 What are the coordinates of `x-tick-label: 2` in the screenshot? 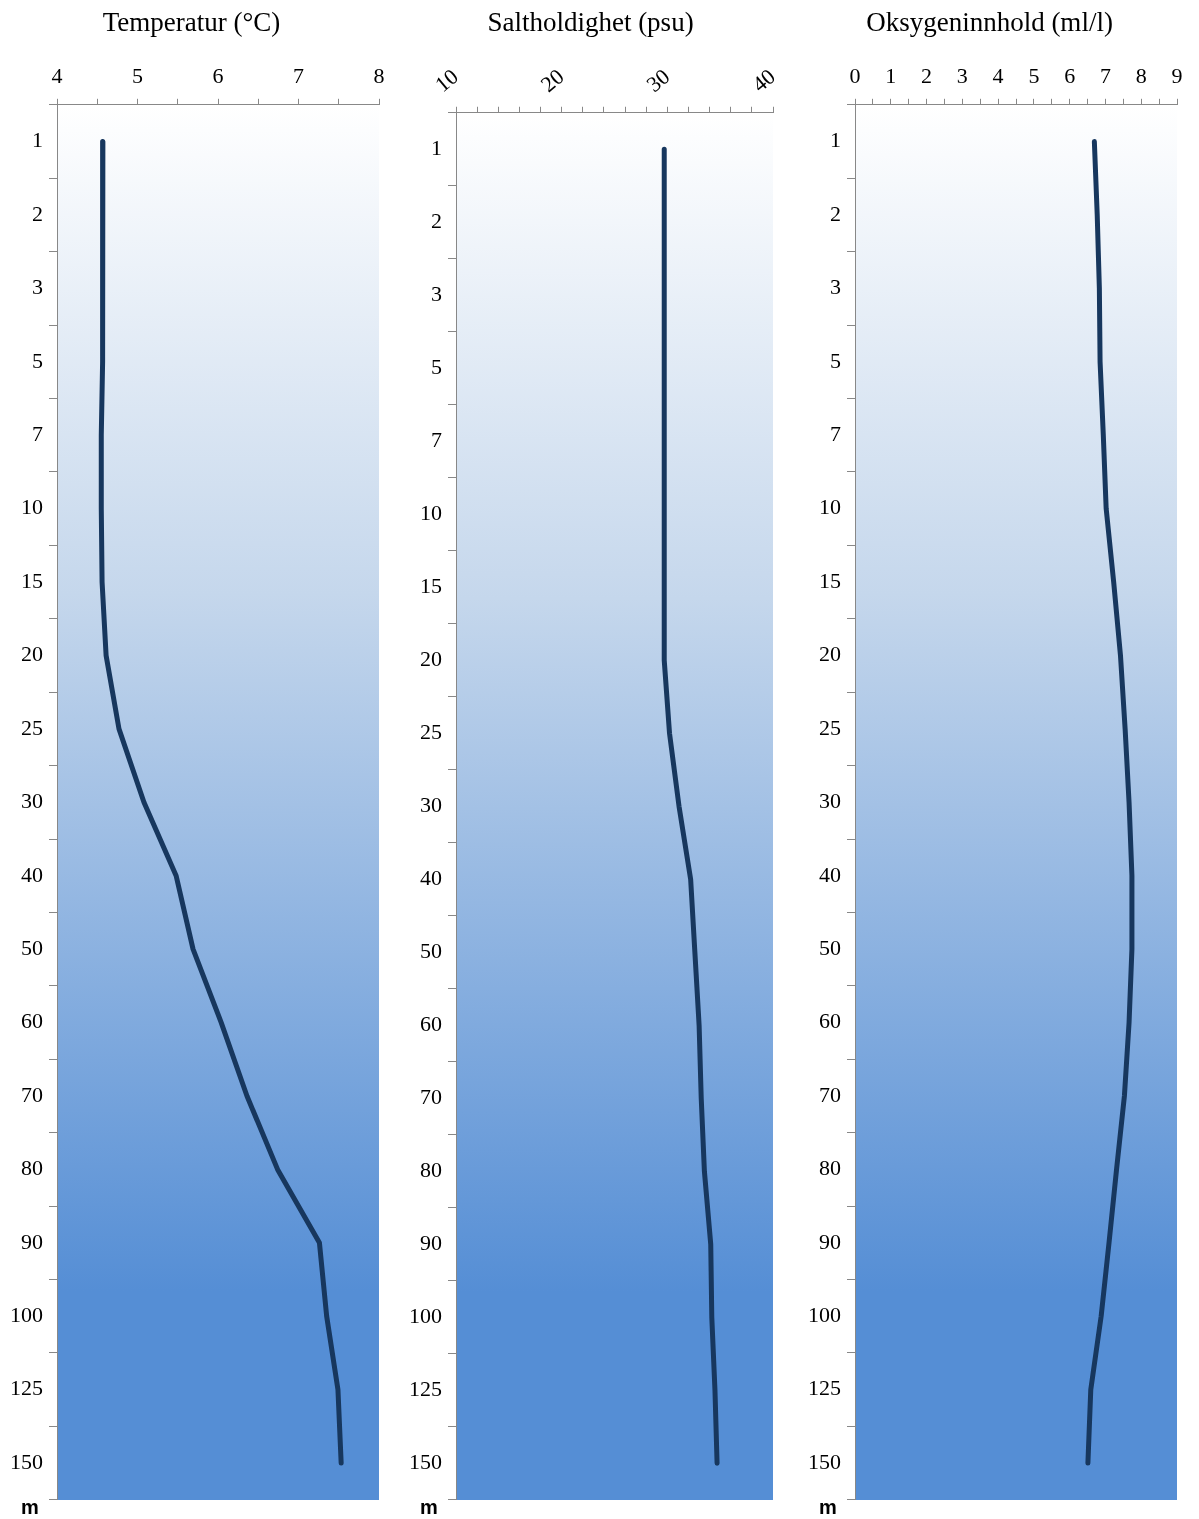 It's located at (927, 76).